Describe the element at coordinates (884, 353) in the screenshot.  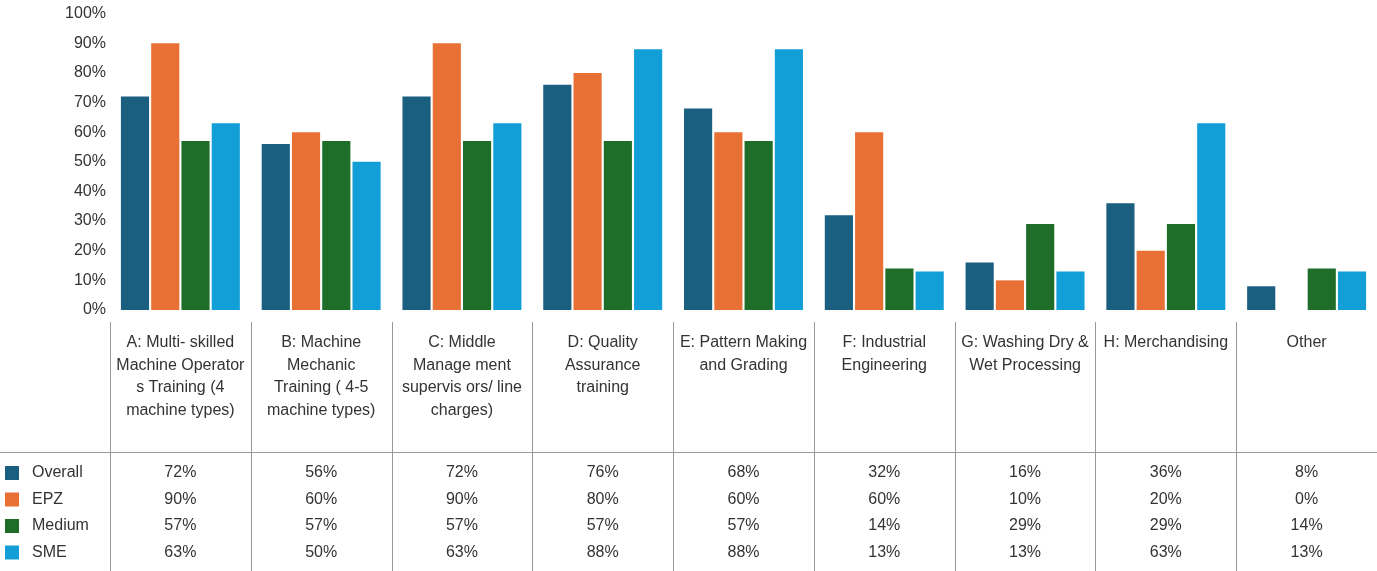
I see `x-tick-label: F: Industrial Engineering` at that location.